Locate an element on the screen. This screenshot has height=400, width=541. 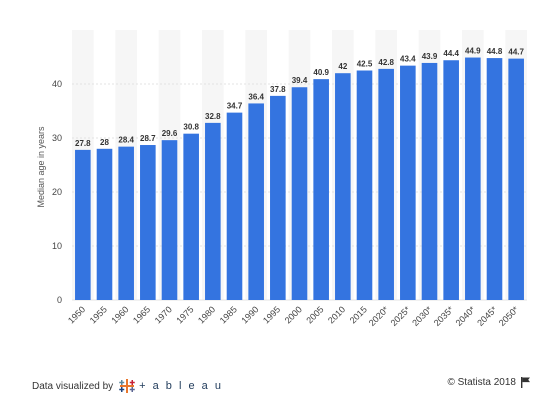
x-tick-label: 2015 is located at coordinates (358, 314).